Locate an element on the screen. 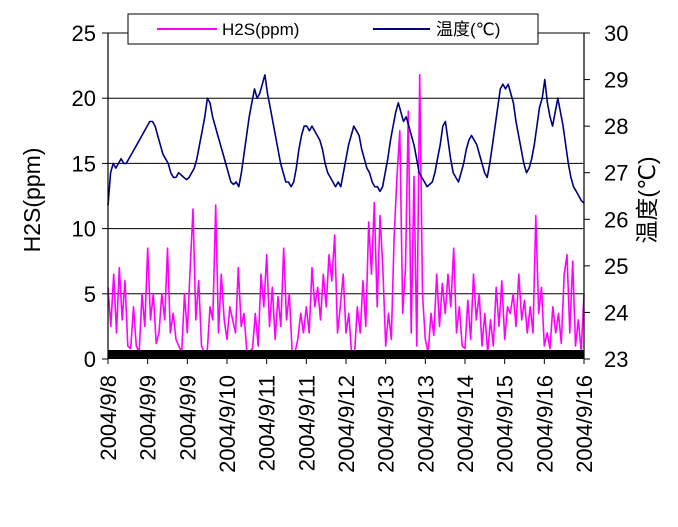  x-tick-label: 2004/9/15 is located at coordinates (505, 424).